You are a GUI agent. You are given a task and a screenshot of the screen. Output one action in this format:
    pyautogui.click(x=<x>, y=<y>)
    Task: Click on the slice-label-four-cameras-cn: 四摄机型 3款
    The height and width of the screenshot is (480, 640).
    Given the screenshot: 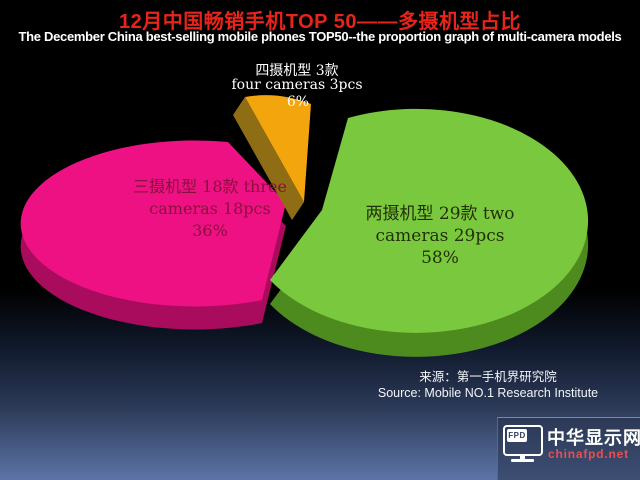 What is the action you would take?
    pyautogui.click(x=297, y=71)
    